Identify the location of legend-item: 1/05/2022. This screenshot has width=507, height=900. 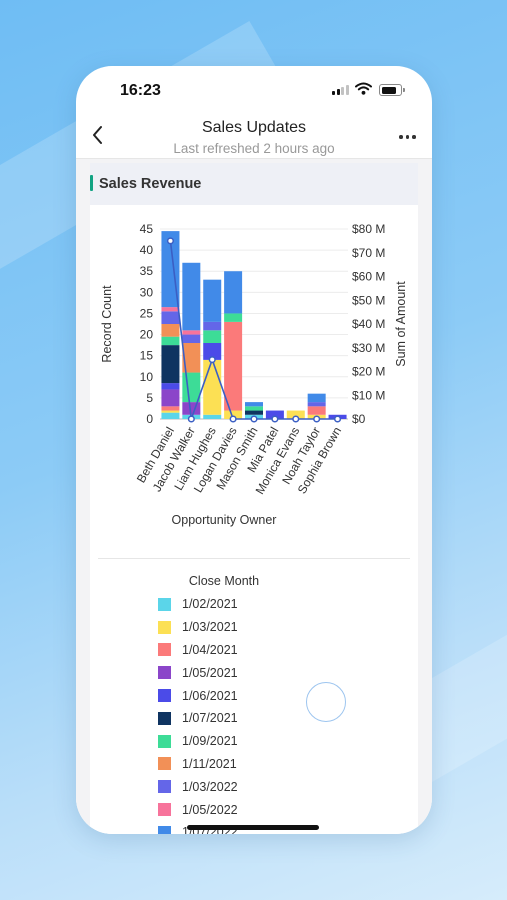
(198, 809).